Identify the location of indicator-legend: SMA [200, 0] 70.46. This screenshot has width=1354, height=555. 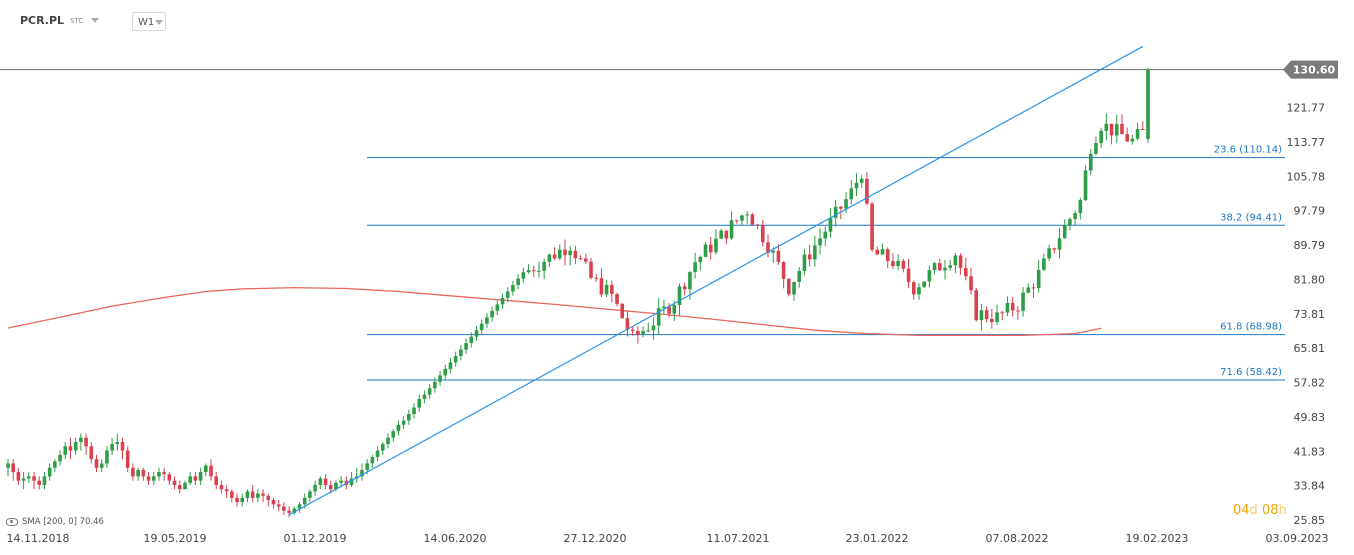
(55, 522).